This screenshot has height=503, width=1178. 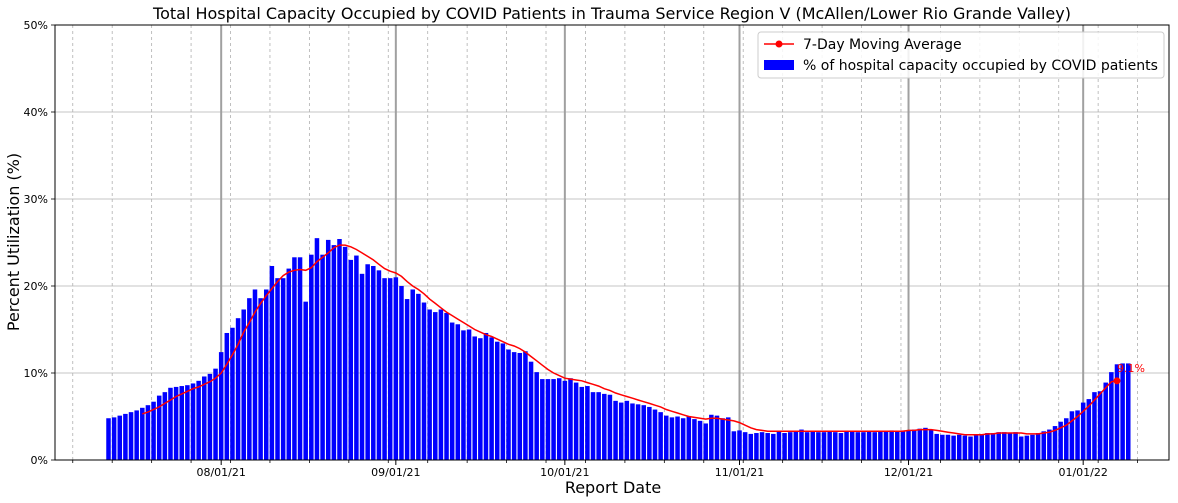 What do you see at coordinates (36, 199) in the screenshot?
I see `y-tick-label: 30%` at bounding box center [36, 199].